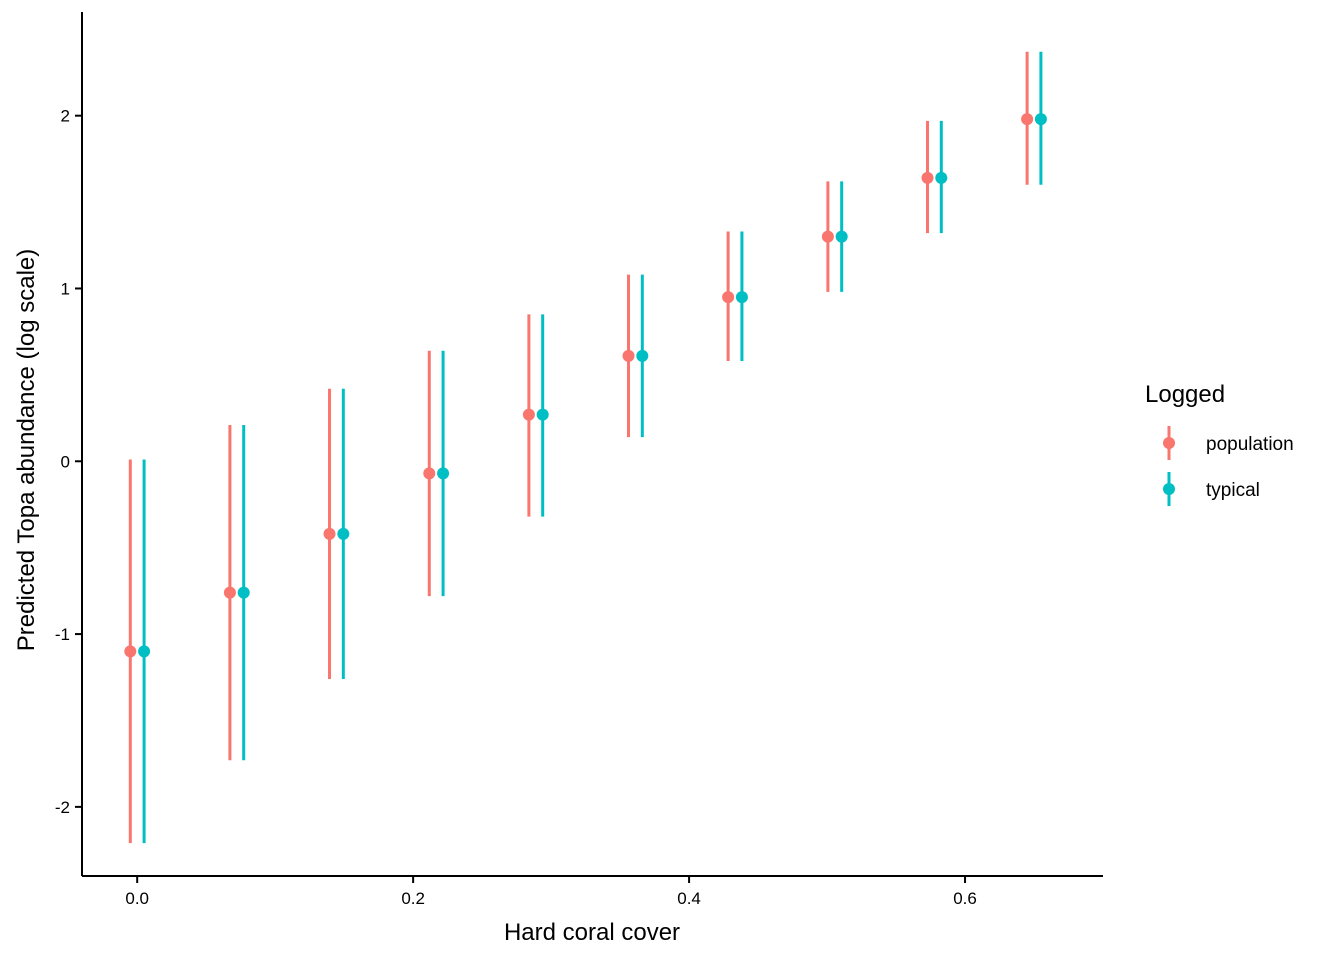 This screenshot has height=960, width=1344. What do you see at coordinates (592, 932) in the screenshot?
I see `x-axis-title: Hard coral cover` at bounding box center [592, 932].